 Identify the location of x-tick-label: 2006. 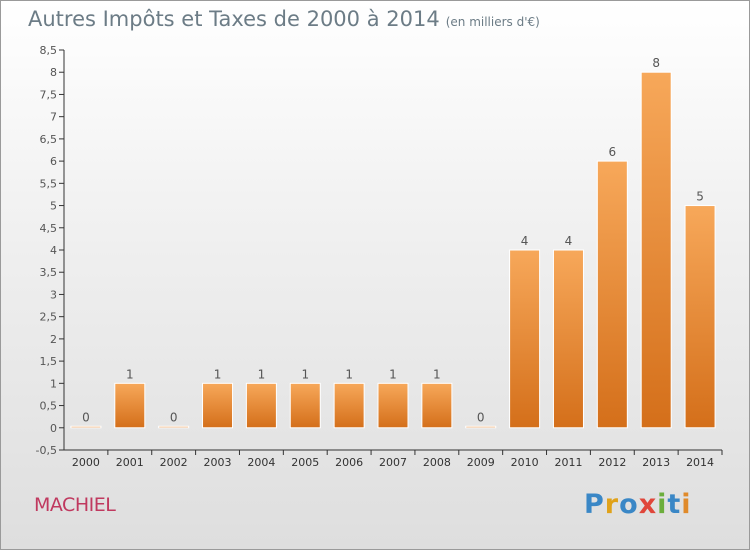
(349, 462).